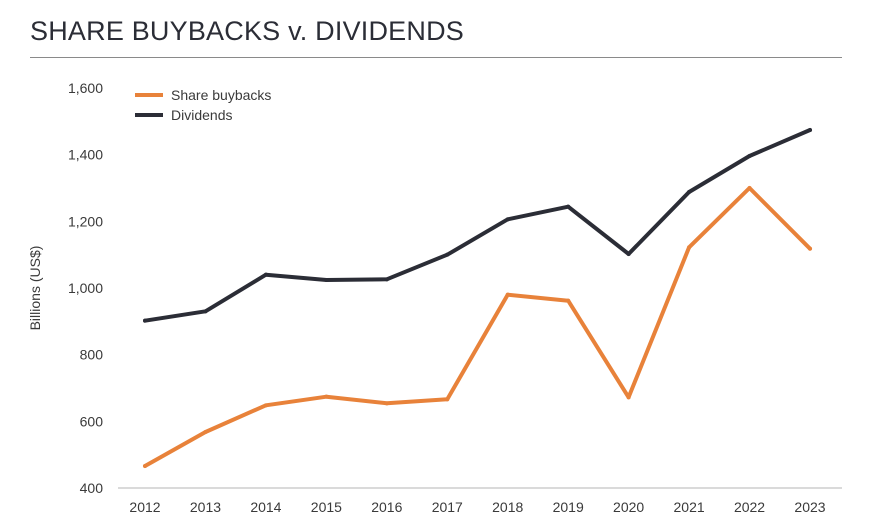 The width and height of the screenshot is (877, 530). I want to click on y-tick-label: 1,600, so click(85, 88).